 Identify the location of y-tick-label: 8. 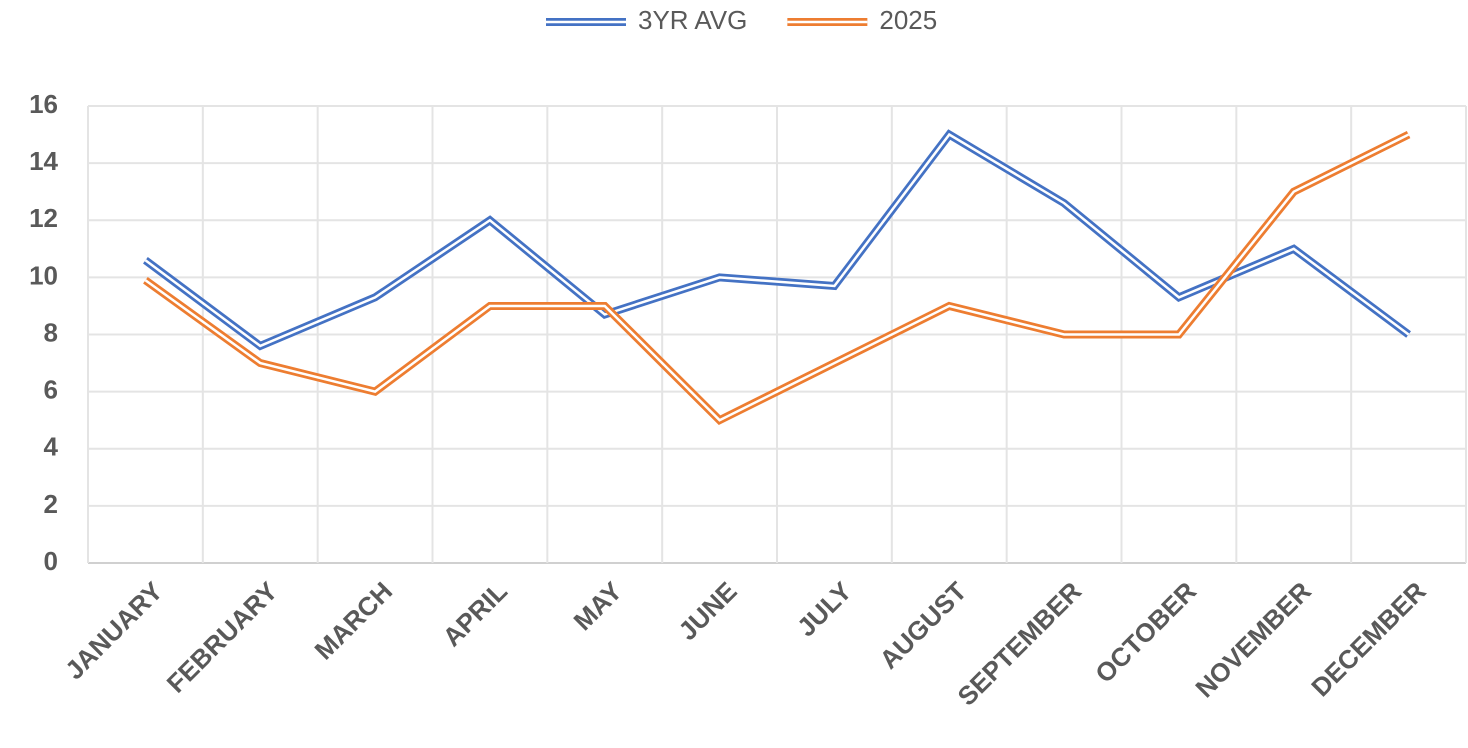
(51, 332).